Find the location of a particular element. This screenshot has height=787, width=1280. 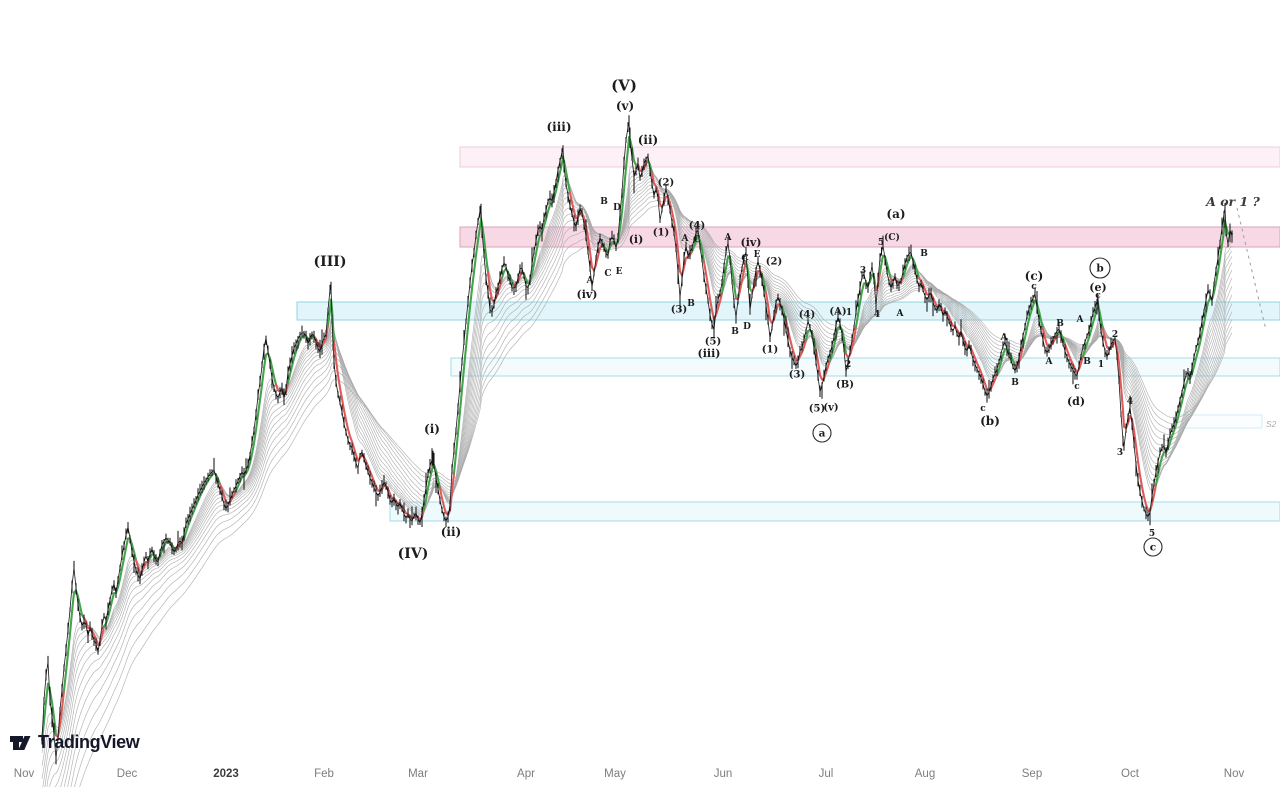

circled-label-text: a is located at coordinates (822, 434).